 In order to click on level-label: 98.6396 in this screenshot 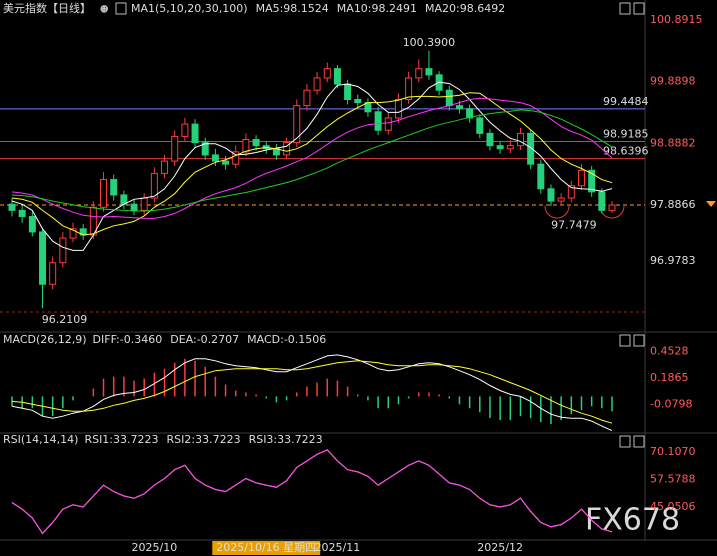, I will do `click(626, 151)`.